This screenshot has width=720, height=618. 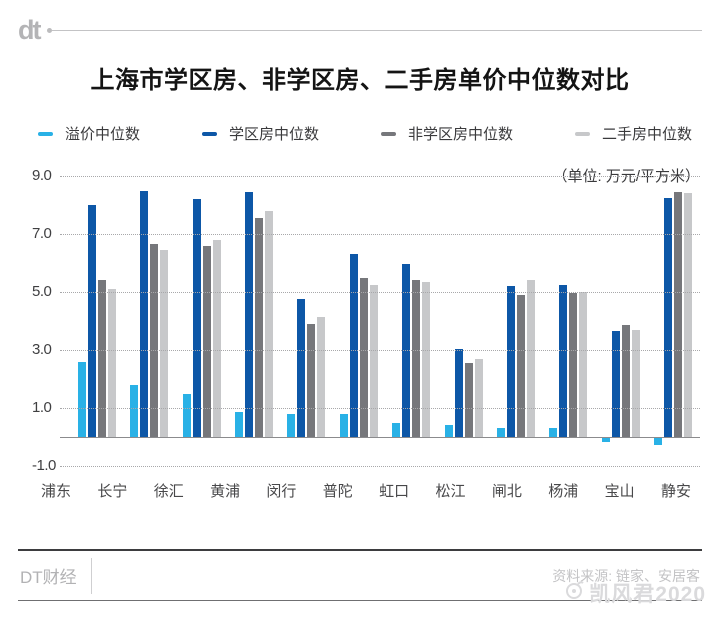 What do you see at coordinates (42, 234) in the screenshot?
I see `y-tick-label: 7.0` at bounding box center [42, 234].